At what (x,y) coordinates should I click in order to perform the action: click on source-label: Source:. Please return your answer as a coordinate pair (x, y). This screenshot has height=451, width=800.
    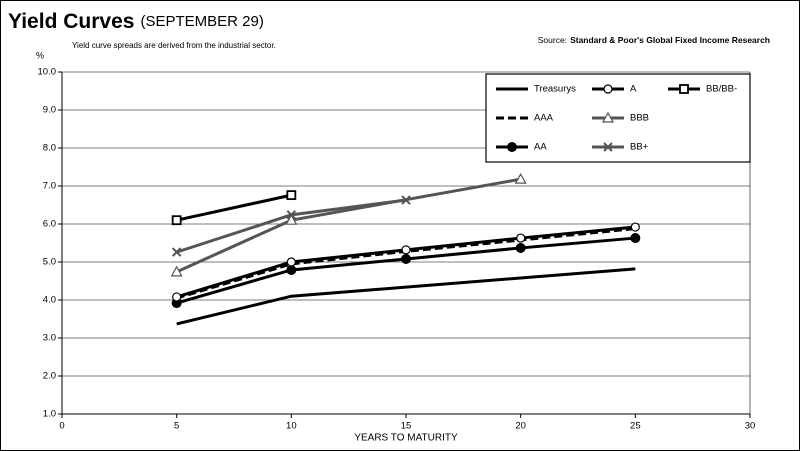
    Looking at the image, I should click on (552, 40).